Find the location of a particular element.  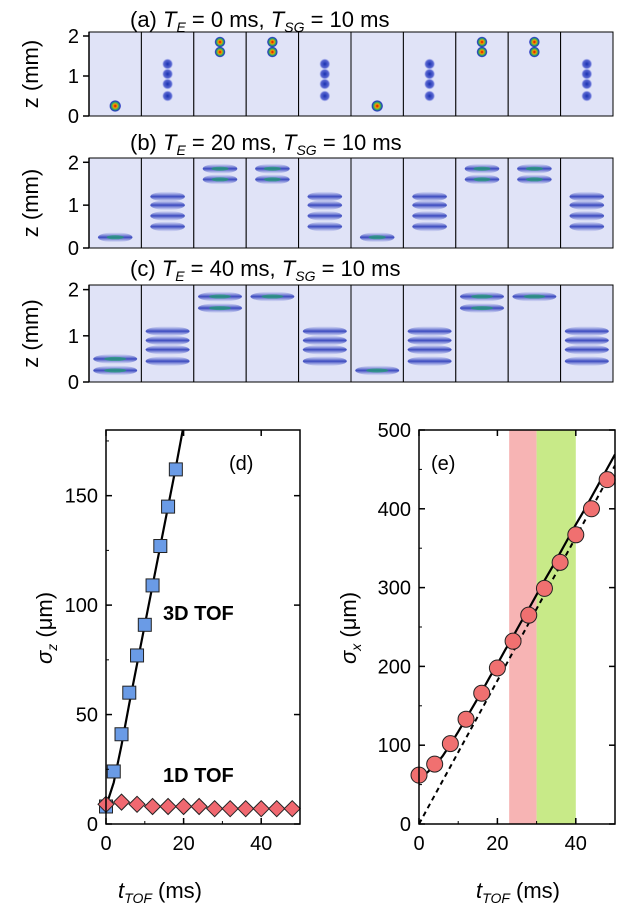

panel-b-image-strip: 0 1 2 z (mm) is located at coordinates (316, 206).